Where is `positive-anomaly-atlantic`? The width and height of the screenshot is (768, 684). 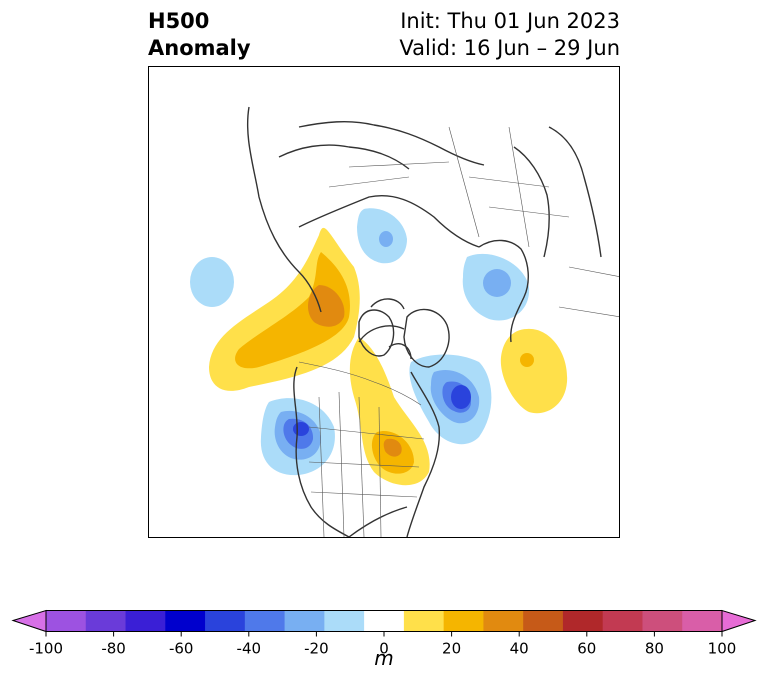 positive-anomaly-atlantic is located at coordinates (534, 371).